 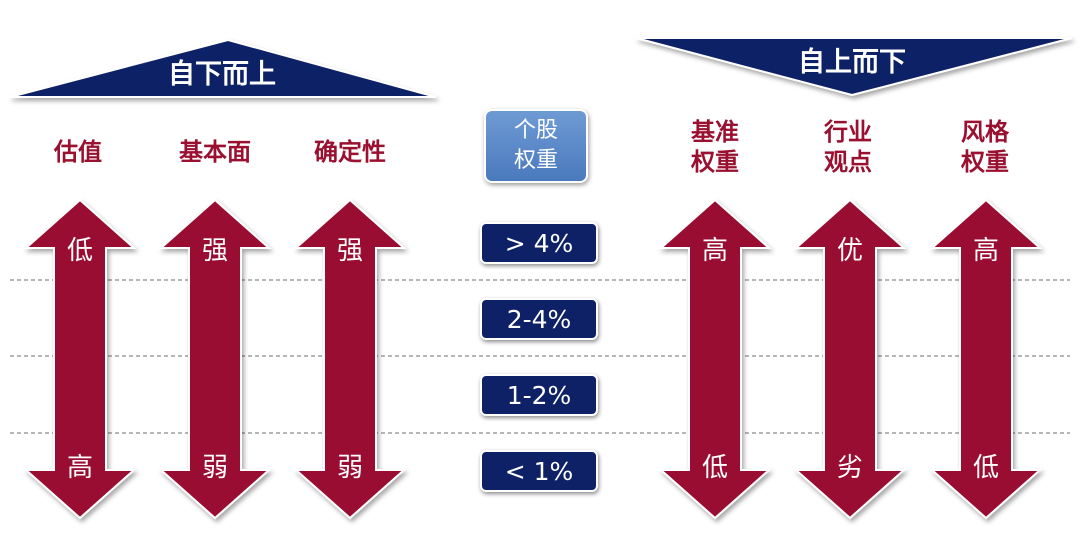 What do you see at coordinates (715, 251) in the screenshot?
I see `arrow-top-label-benchmark-weight: 高` at bounding box center [715, 251].